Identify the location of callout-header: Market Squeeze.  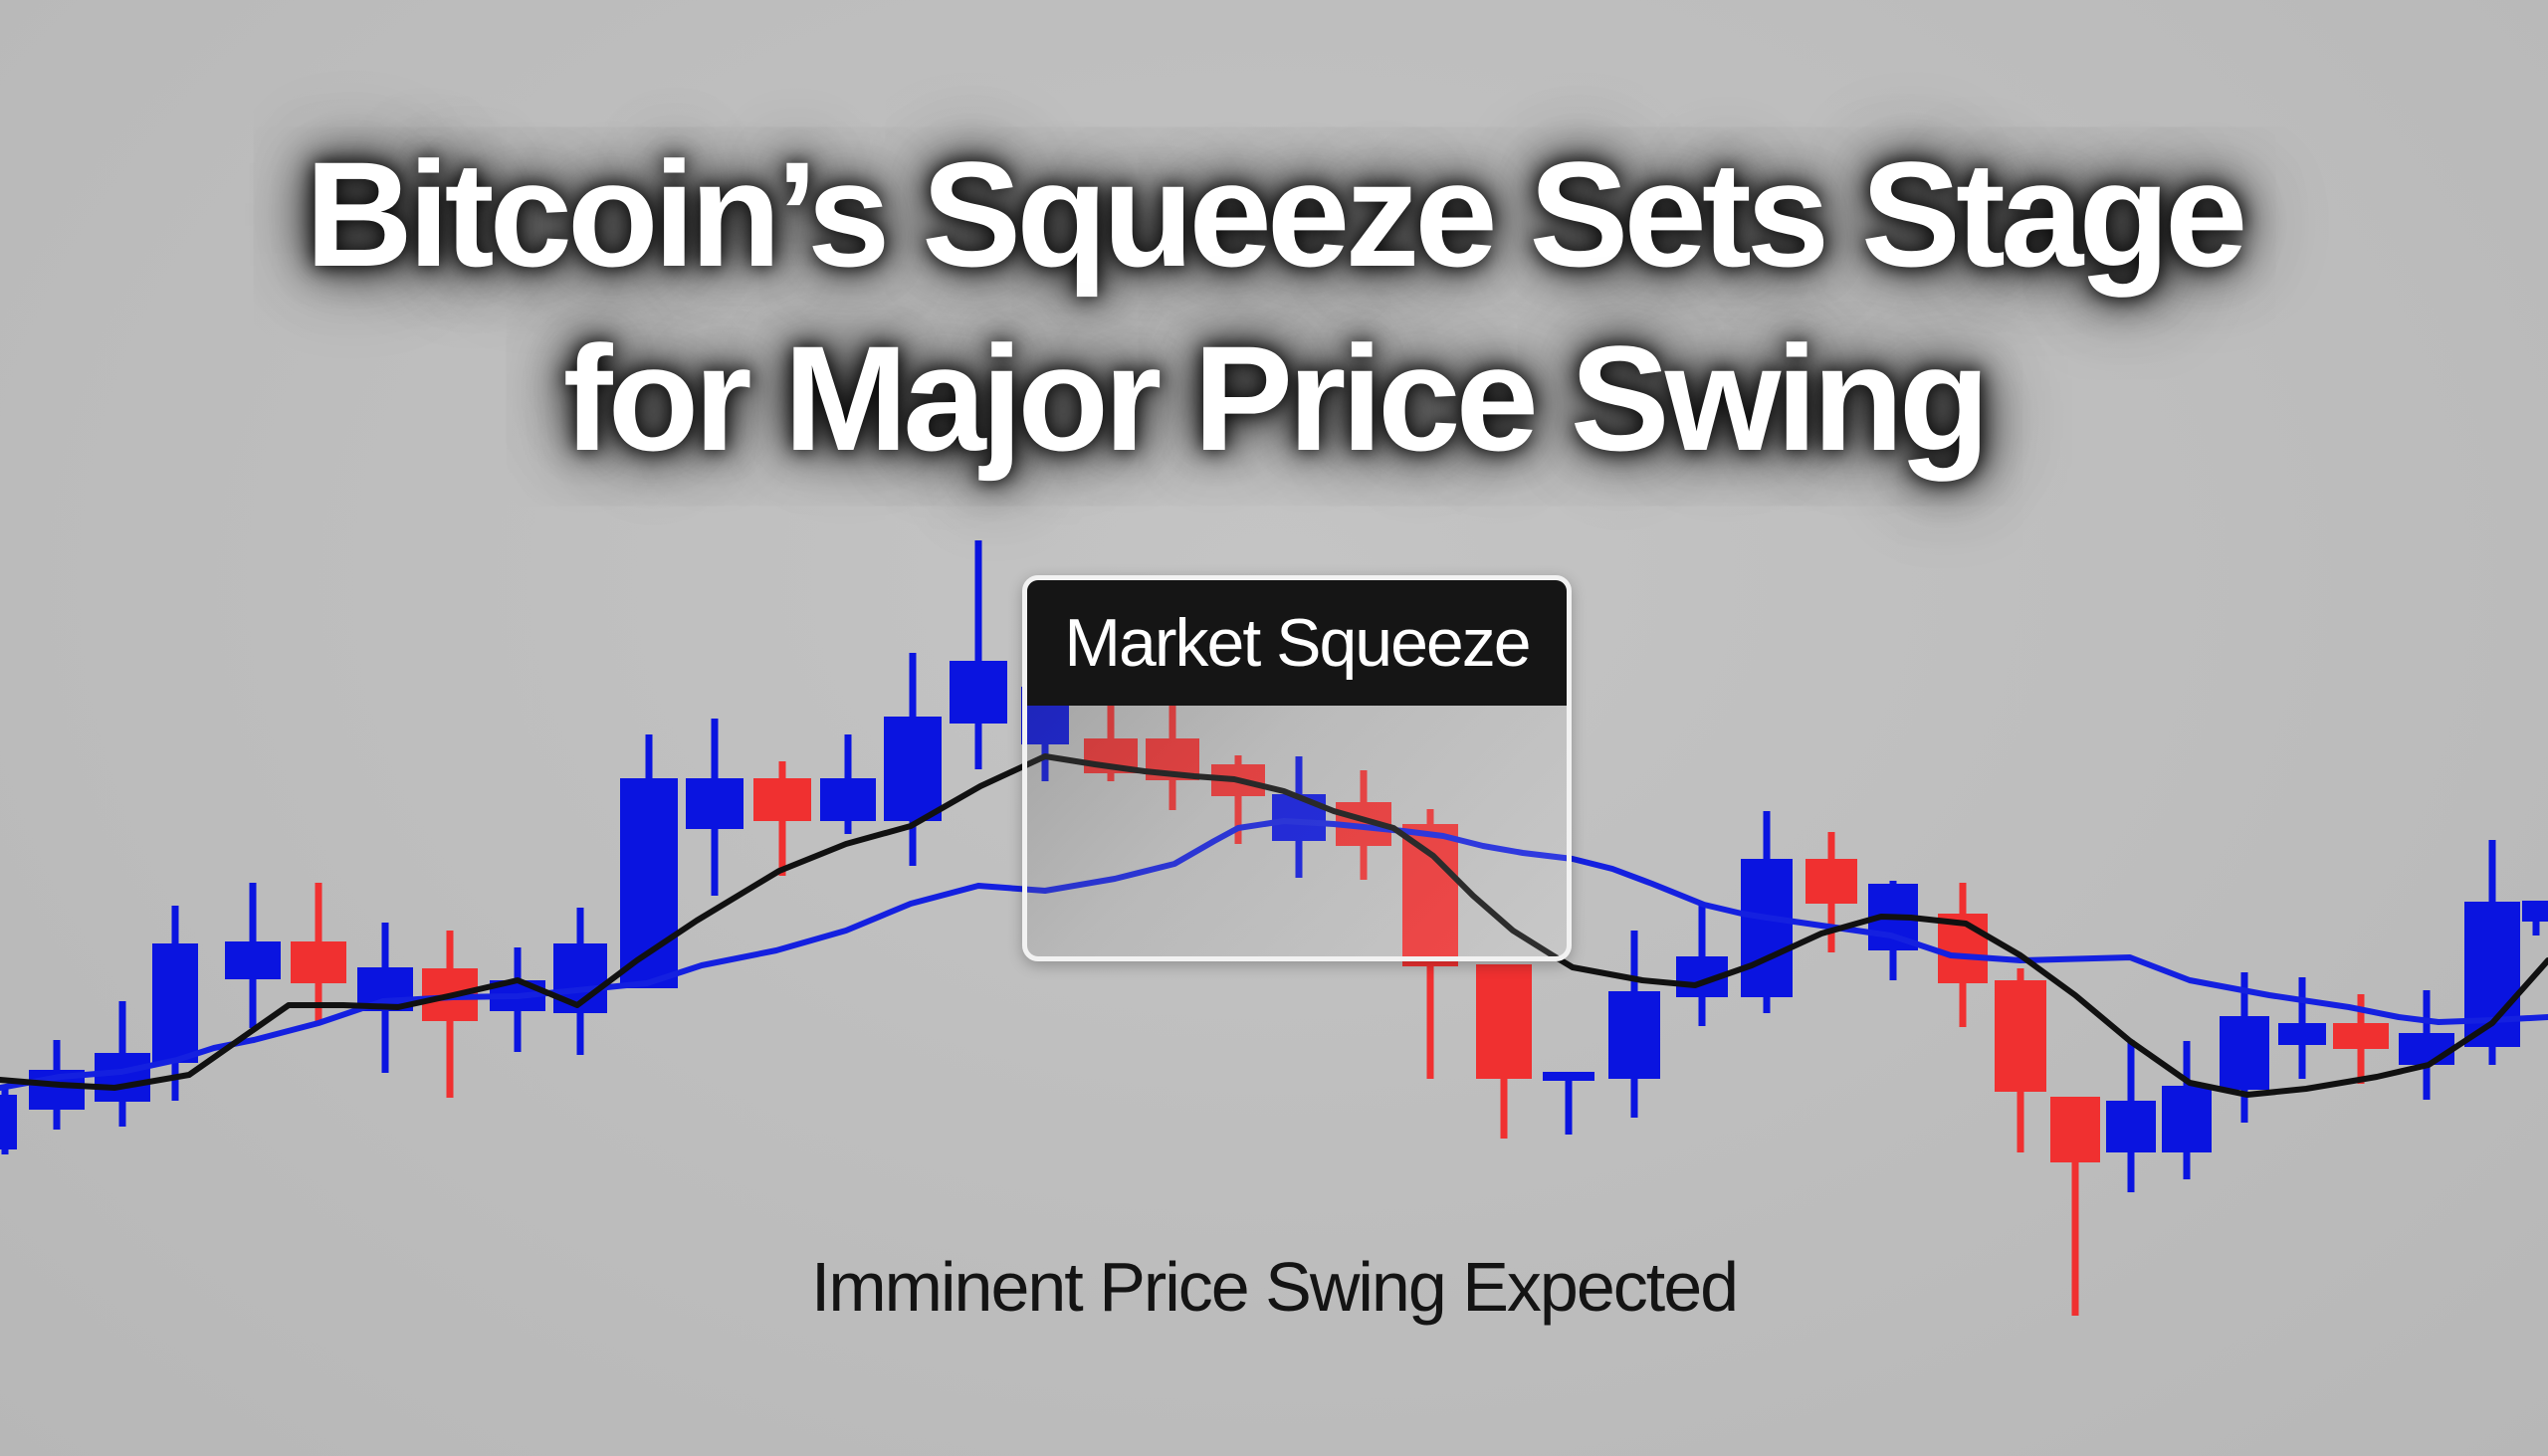
(1297, 643).